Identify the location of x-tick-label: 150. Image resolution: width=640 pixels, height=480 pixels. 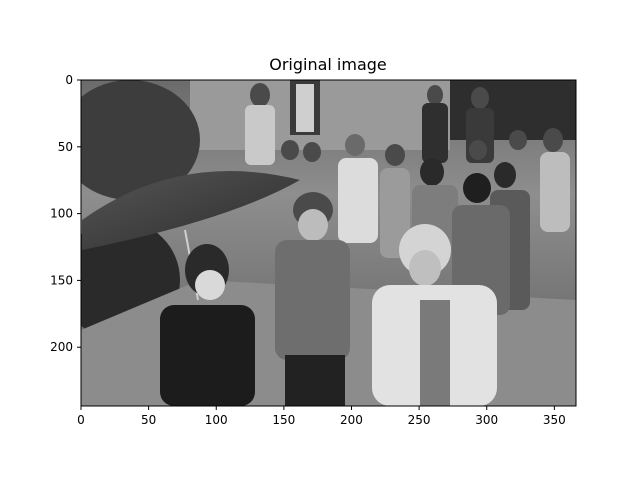
(283, 420).